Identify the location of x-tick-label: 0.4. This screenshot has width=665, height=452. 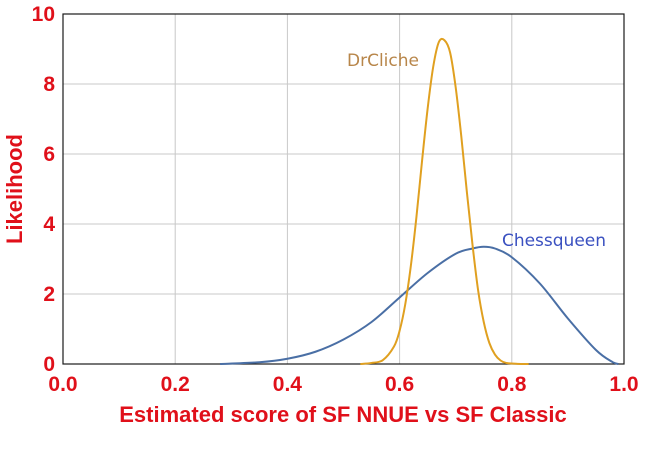
(288, 384).